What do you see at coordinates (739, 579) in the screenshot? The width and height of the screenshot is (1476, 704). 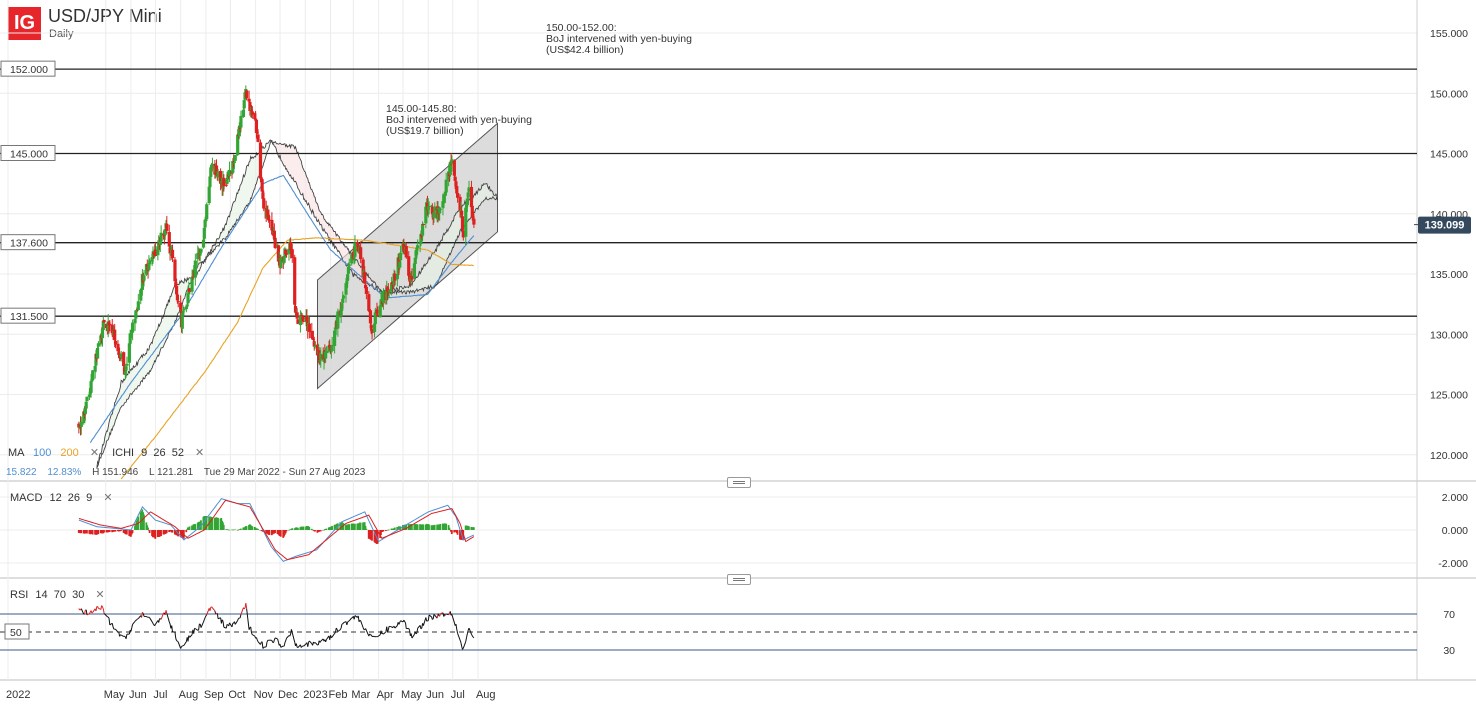 I see `pane-resize-handle-rsi` at bounding box center [739, 579].